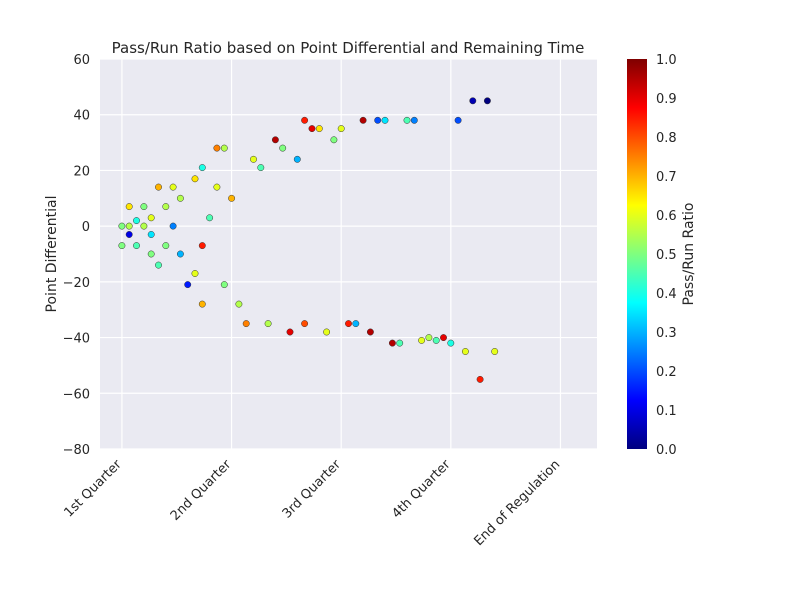 The width and height of the screenshot is (800, 600). Describe the element at coordinates (76, 255) in the screenshot. I see `y-axis-ticks: 60 40 20 0 −20 −40 −60 −80` at that location.